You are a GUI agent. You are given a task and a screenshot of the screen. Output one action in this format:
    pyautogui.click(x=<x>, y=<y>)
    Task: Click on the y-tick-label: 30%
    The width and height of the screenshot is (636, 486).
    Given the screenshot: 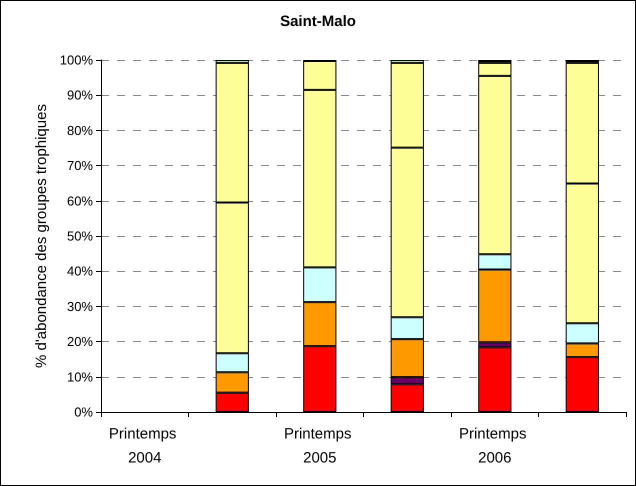 What is the action you would take?
    pyautogui.click(x=80, y=306)
    